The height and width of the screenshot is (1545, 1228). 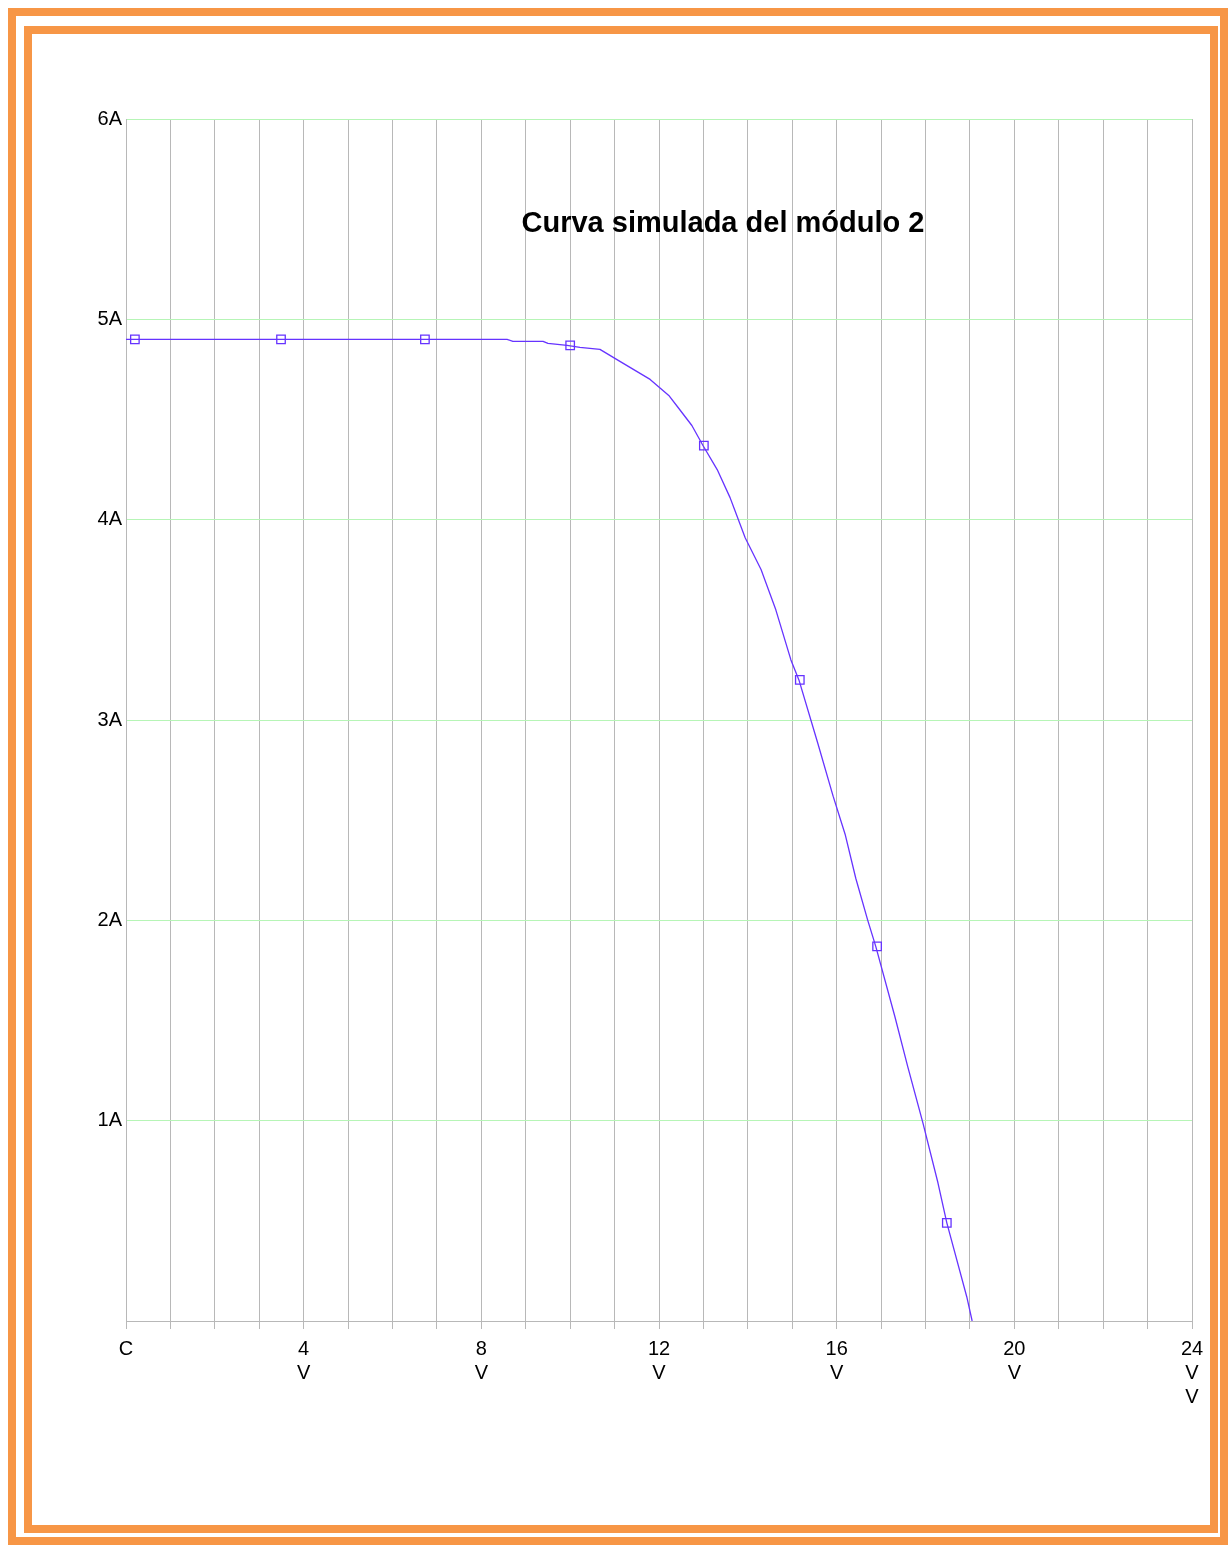 I want to click on x-tick-label: 12 V, so click(x=659, y=1359).